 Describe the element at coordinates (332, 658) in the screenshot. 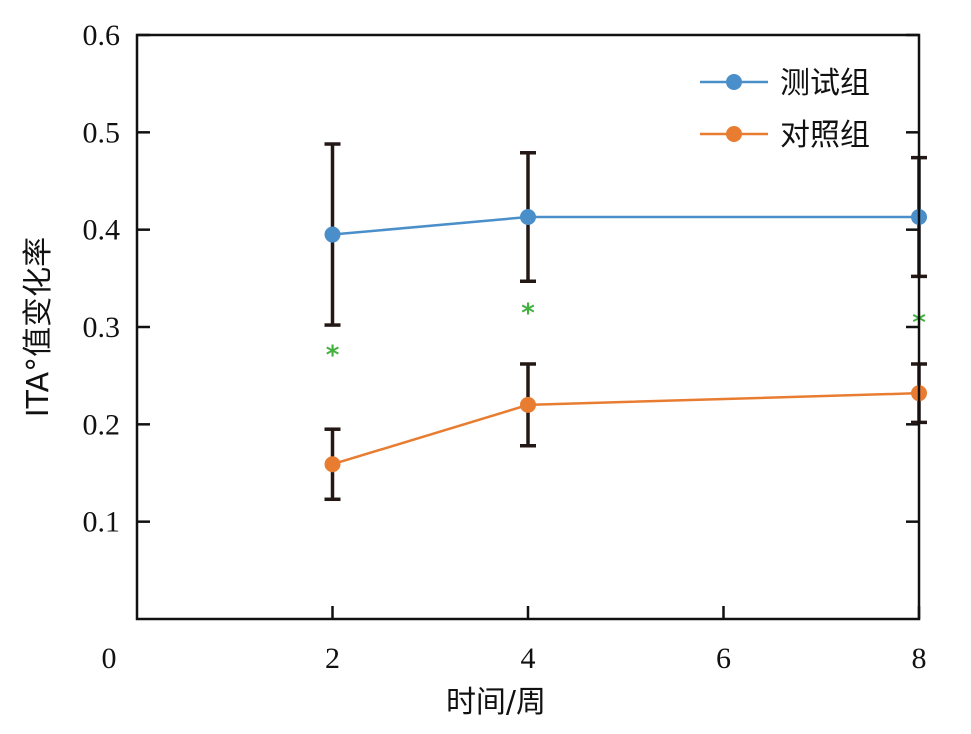

I see `x-tick-label-1: 2` at that location.